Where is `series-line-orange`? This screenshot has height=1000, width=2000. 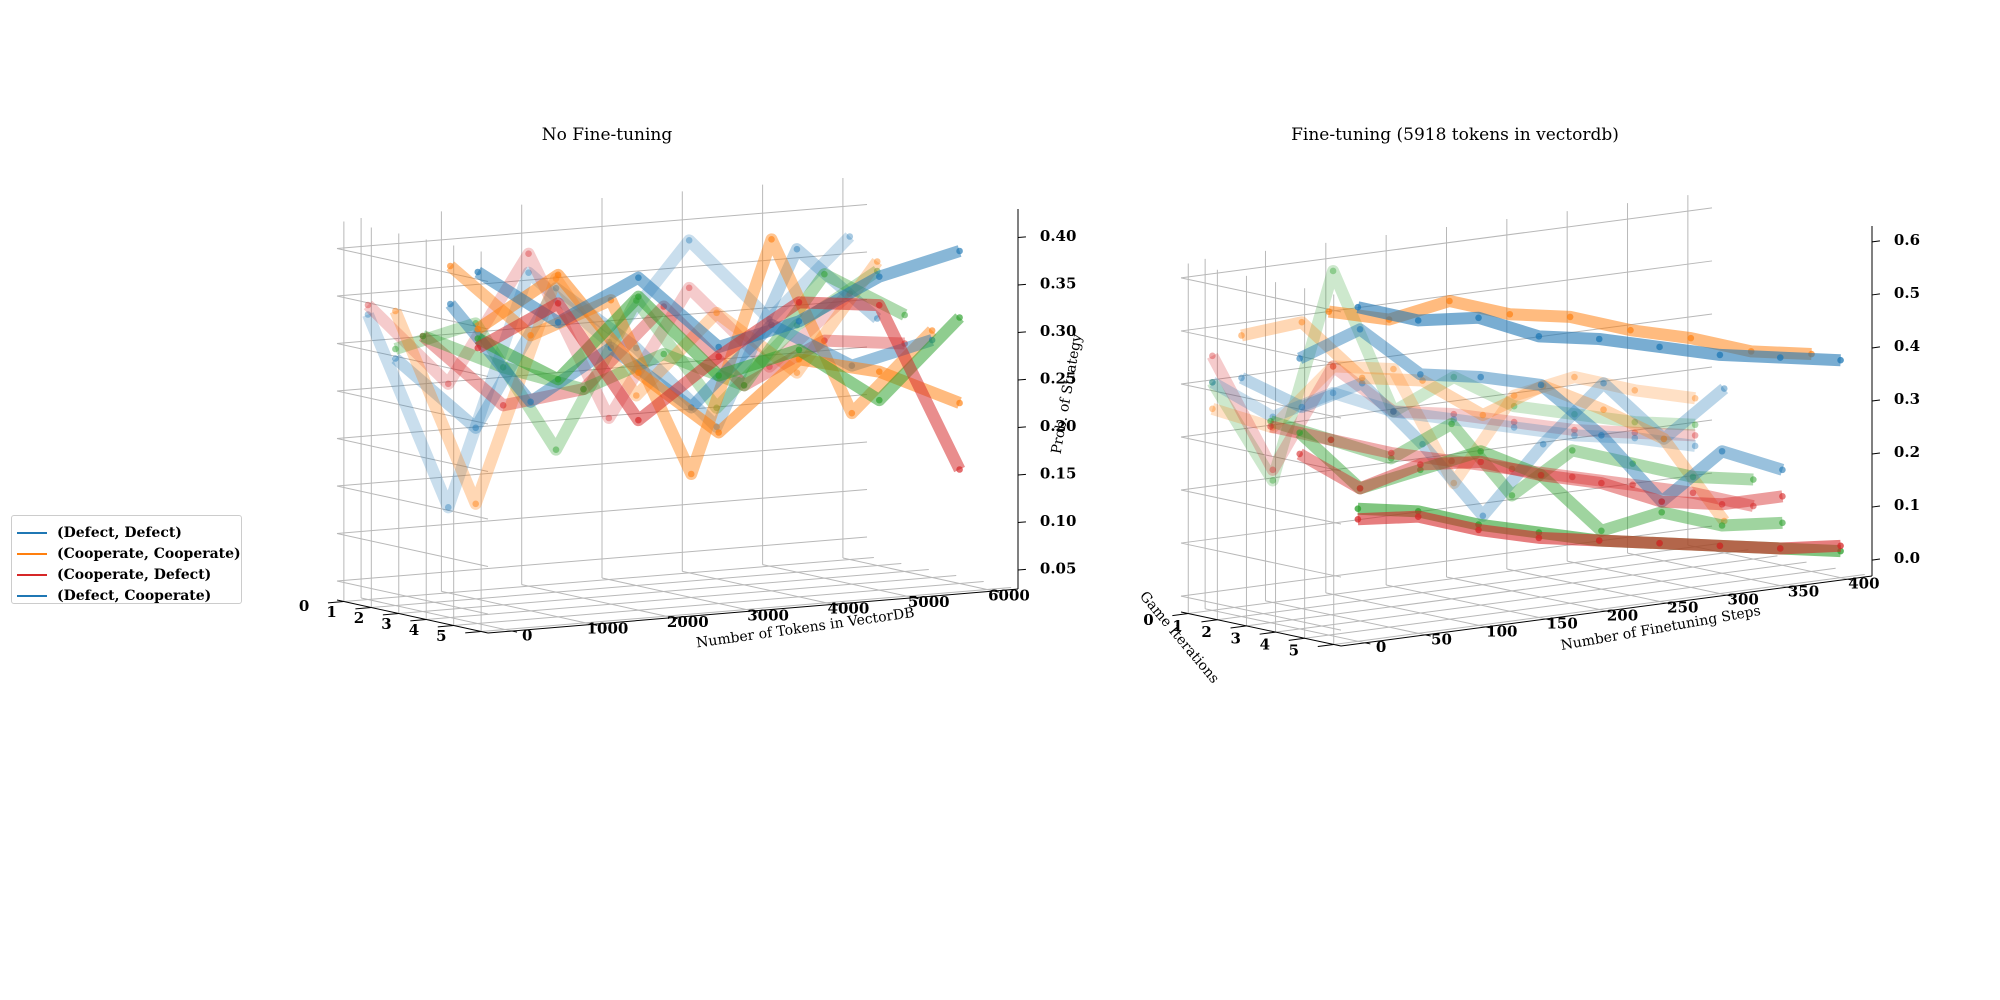
series-line-orange is located at coordinates (1570, 328).